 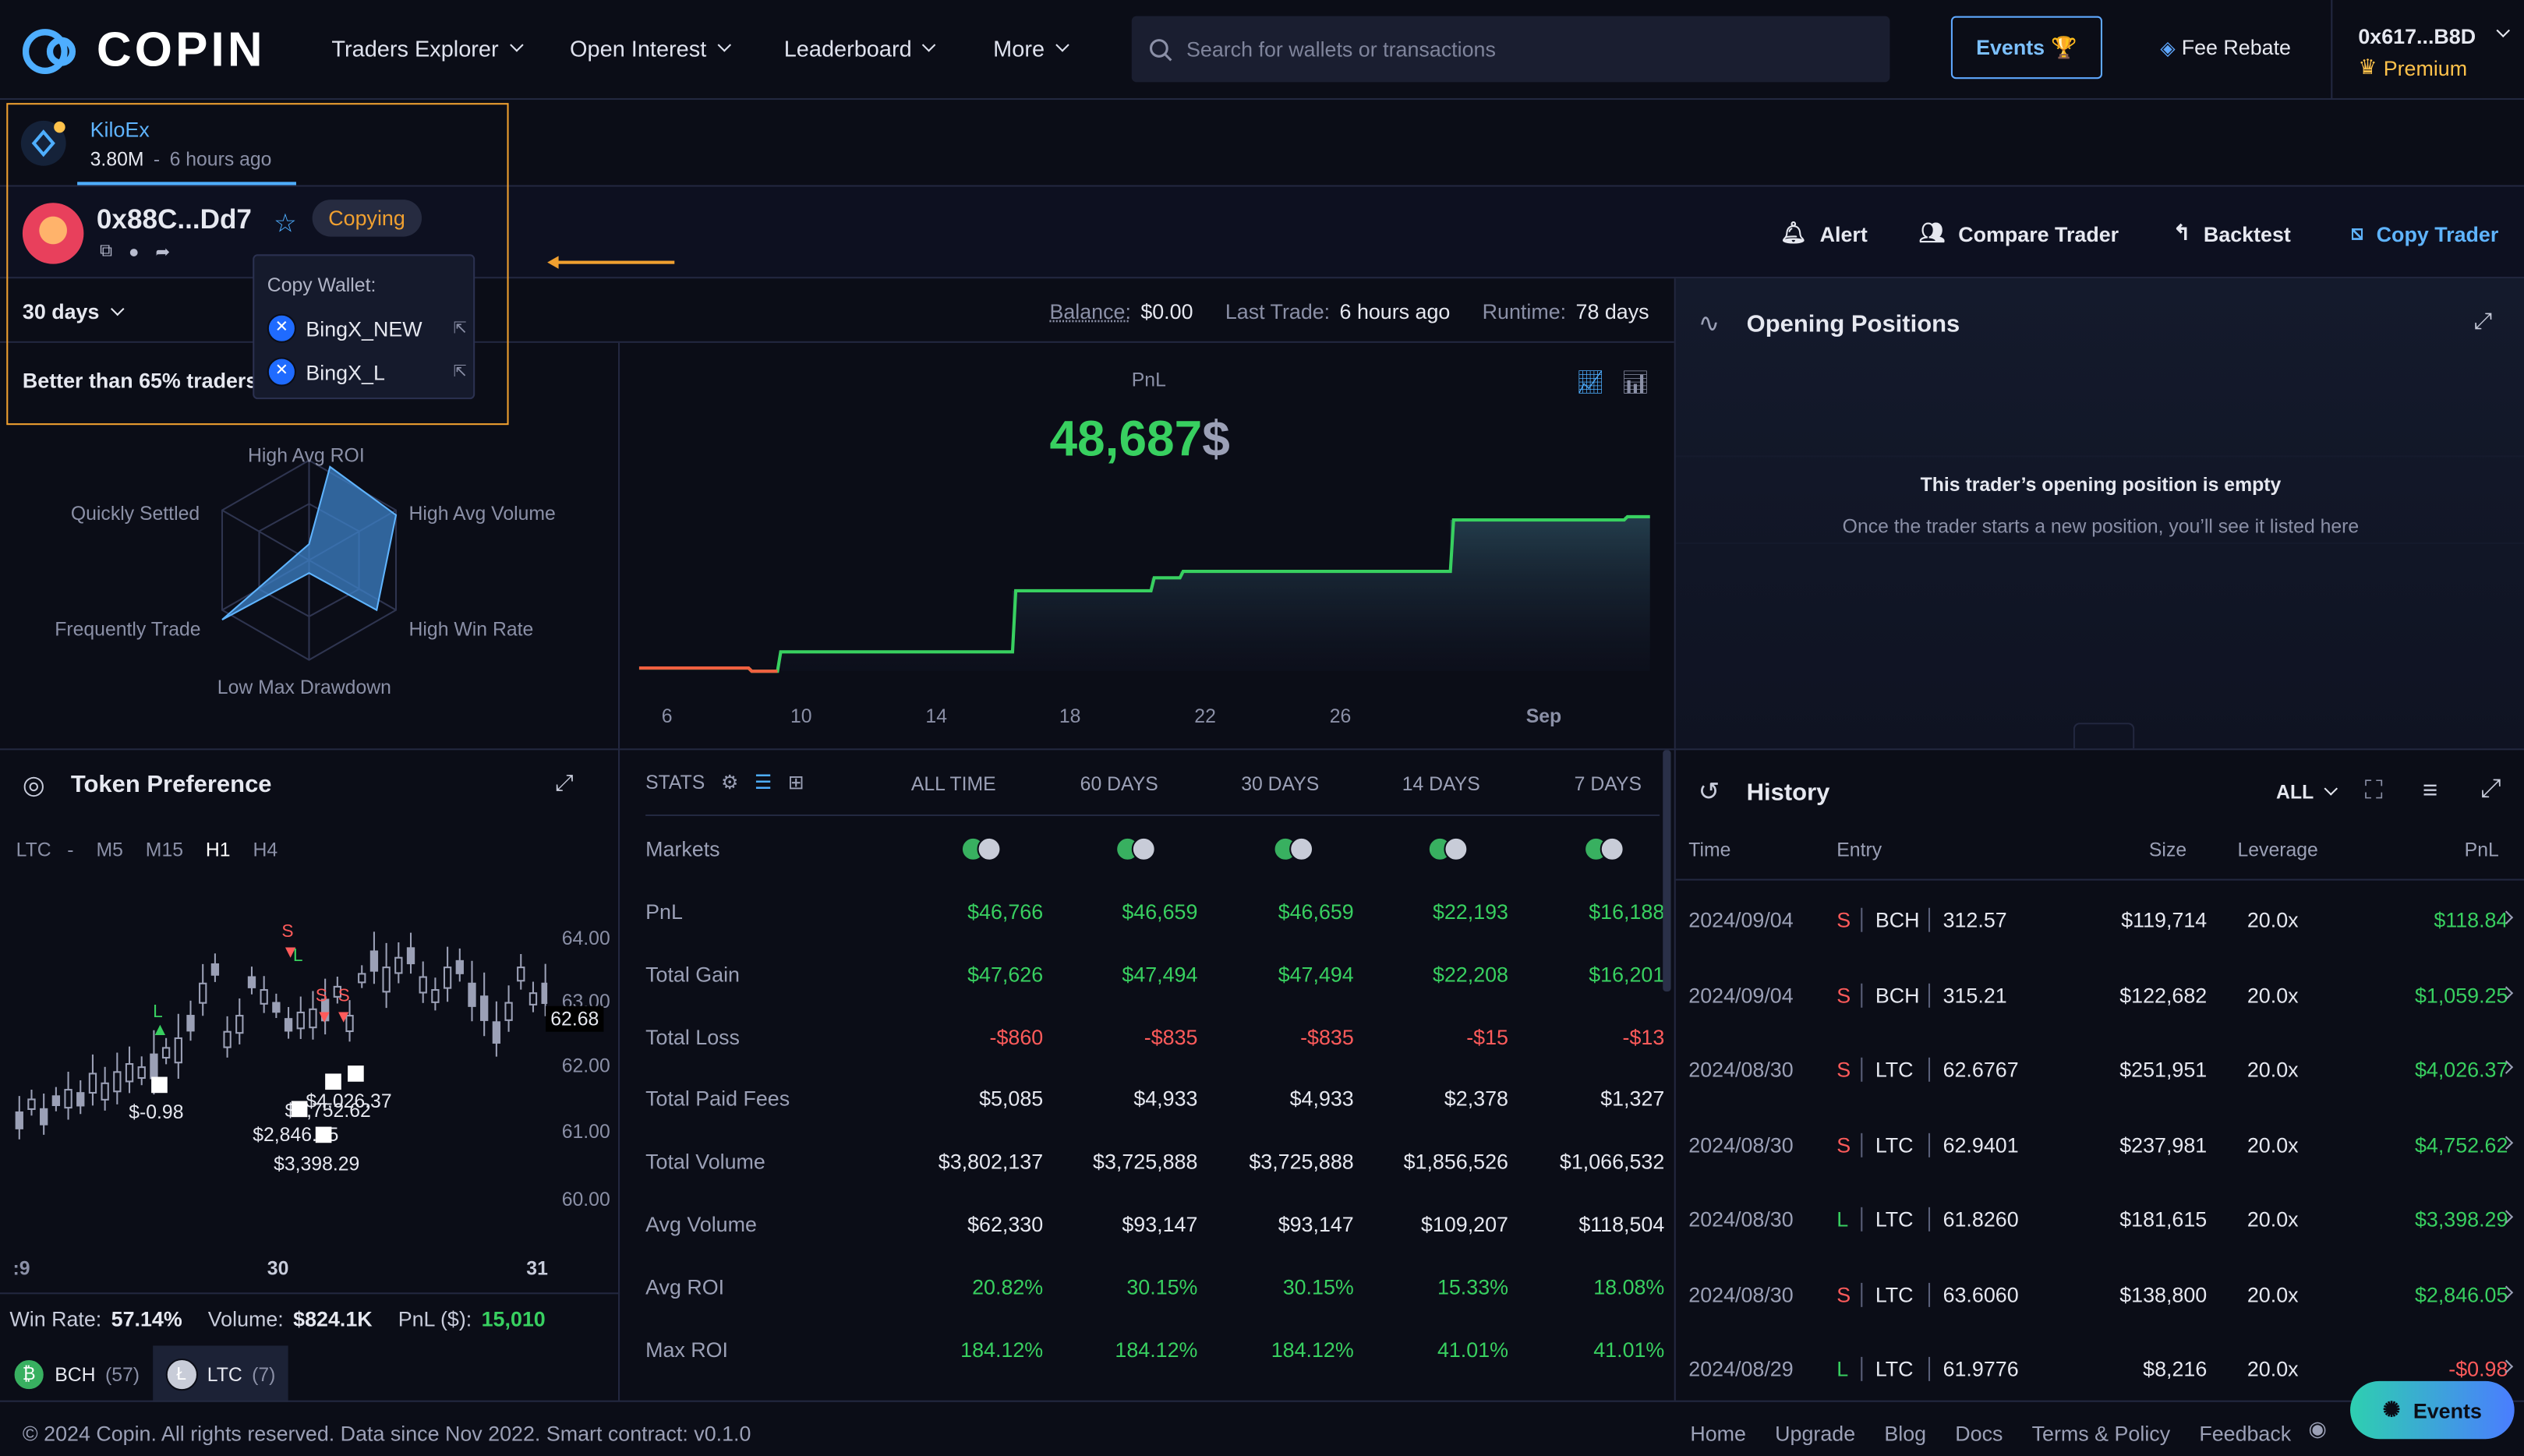 What do you see at coordinates (2432, 1410) in the screenshot?
I see `events-float-button: ✺ Events` at bounding box center [2432, 1410].